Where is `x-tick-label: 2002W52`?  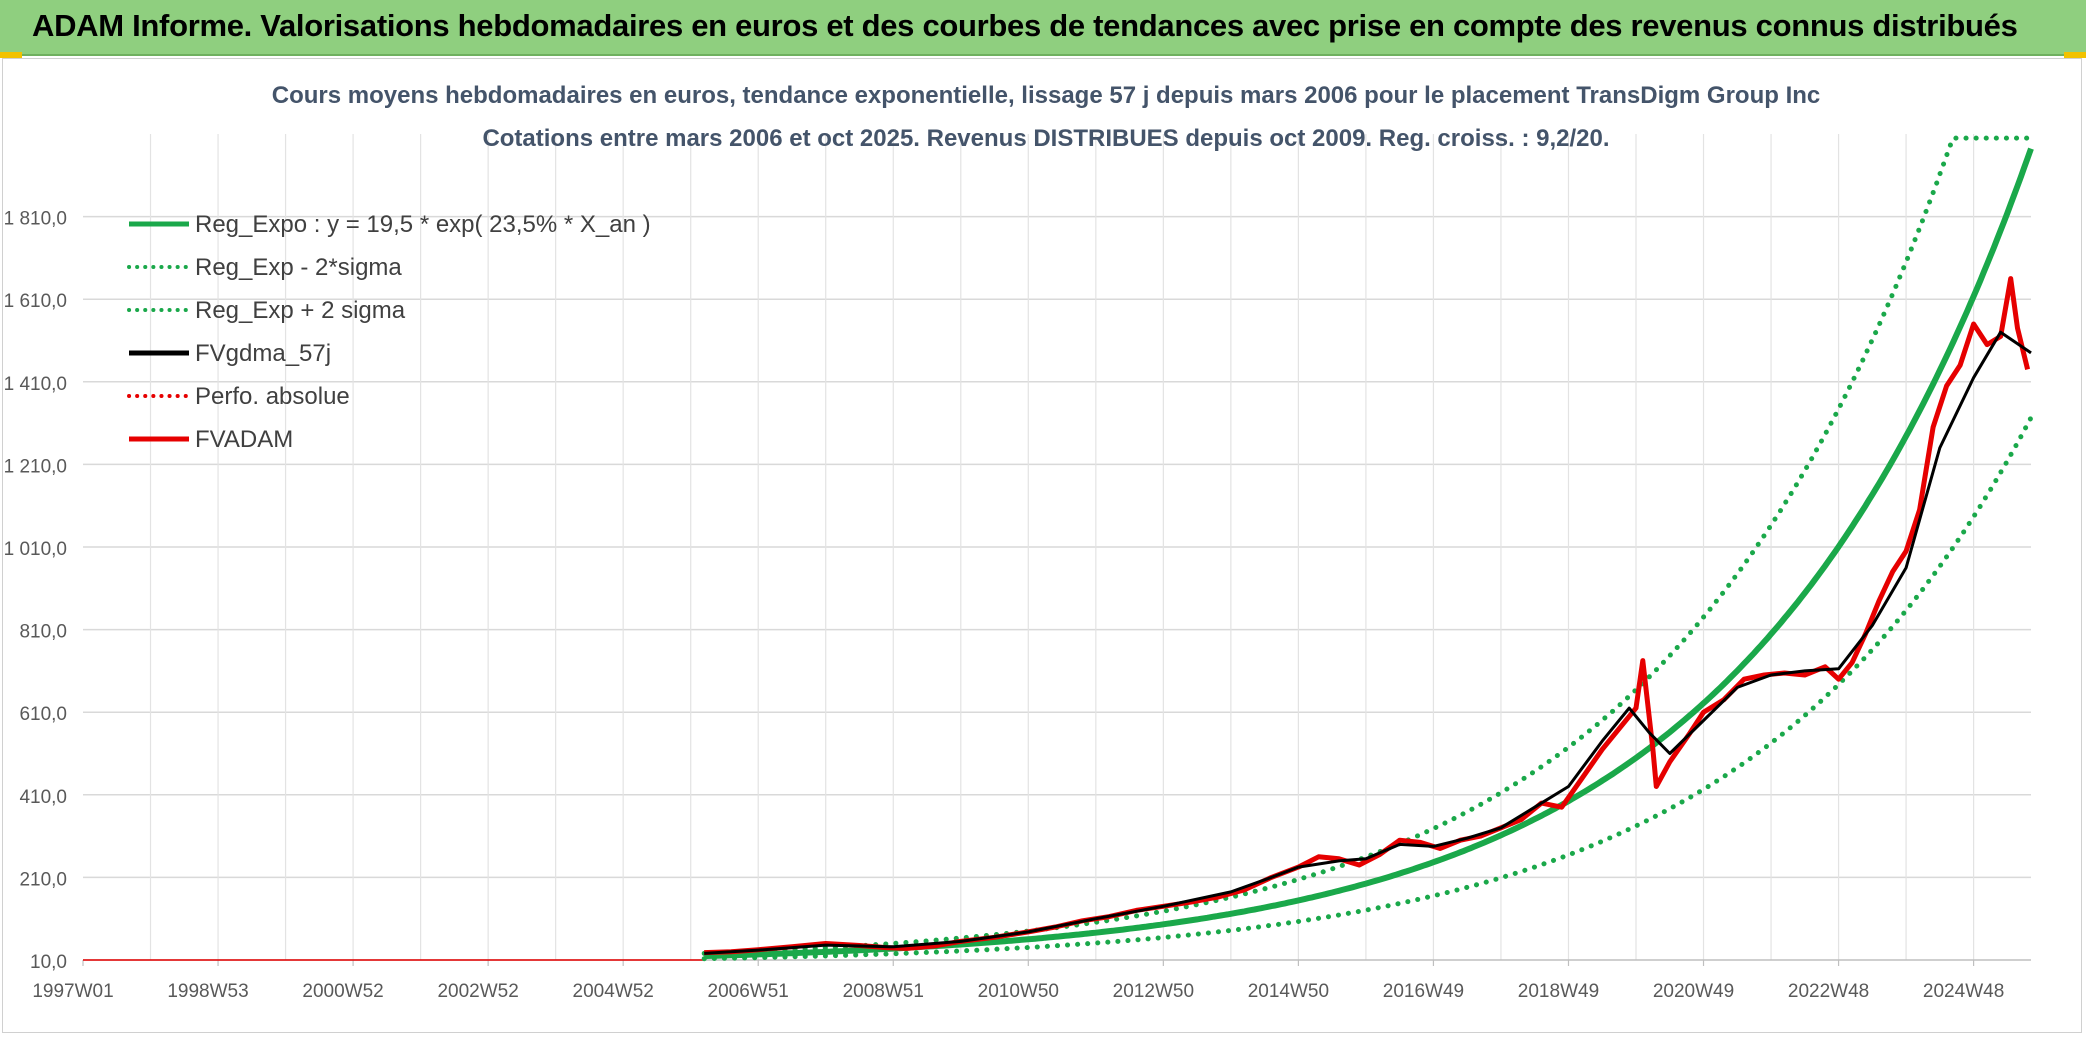
x-tick-label: 2002W52 is located at coordinates (477, 991).